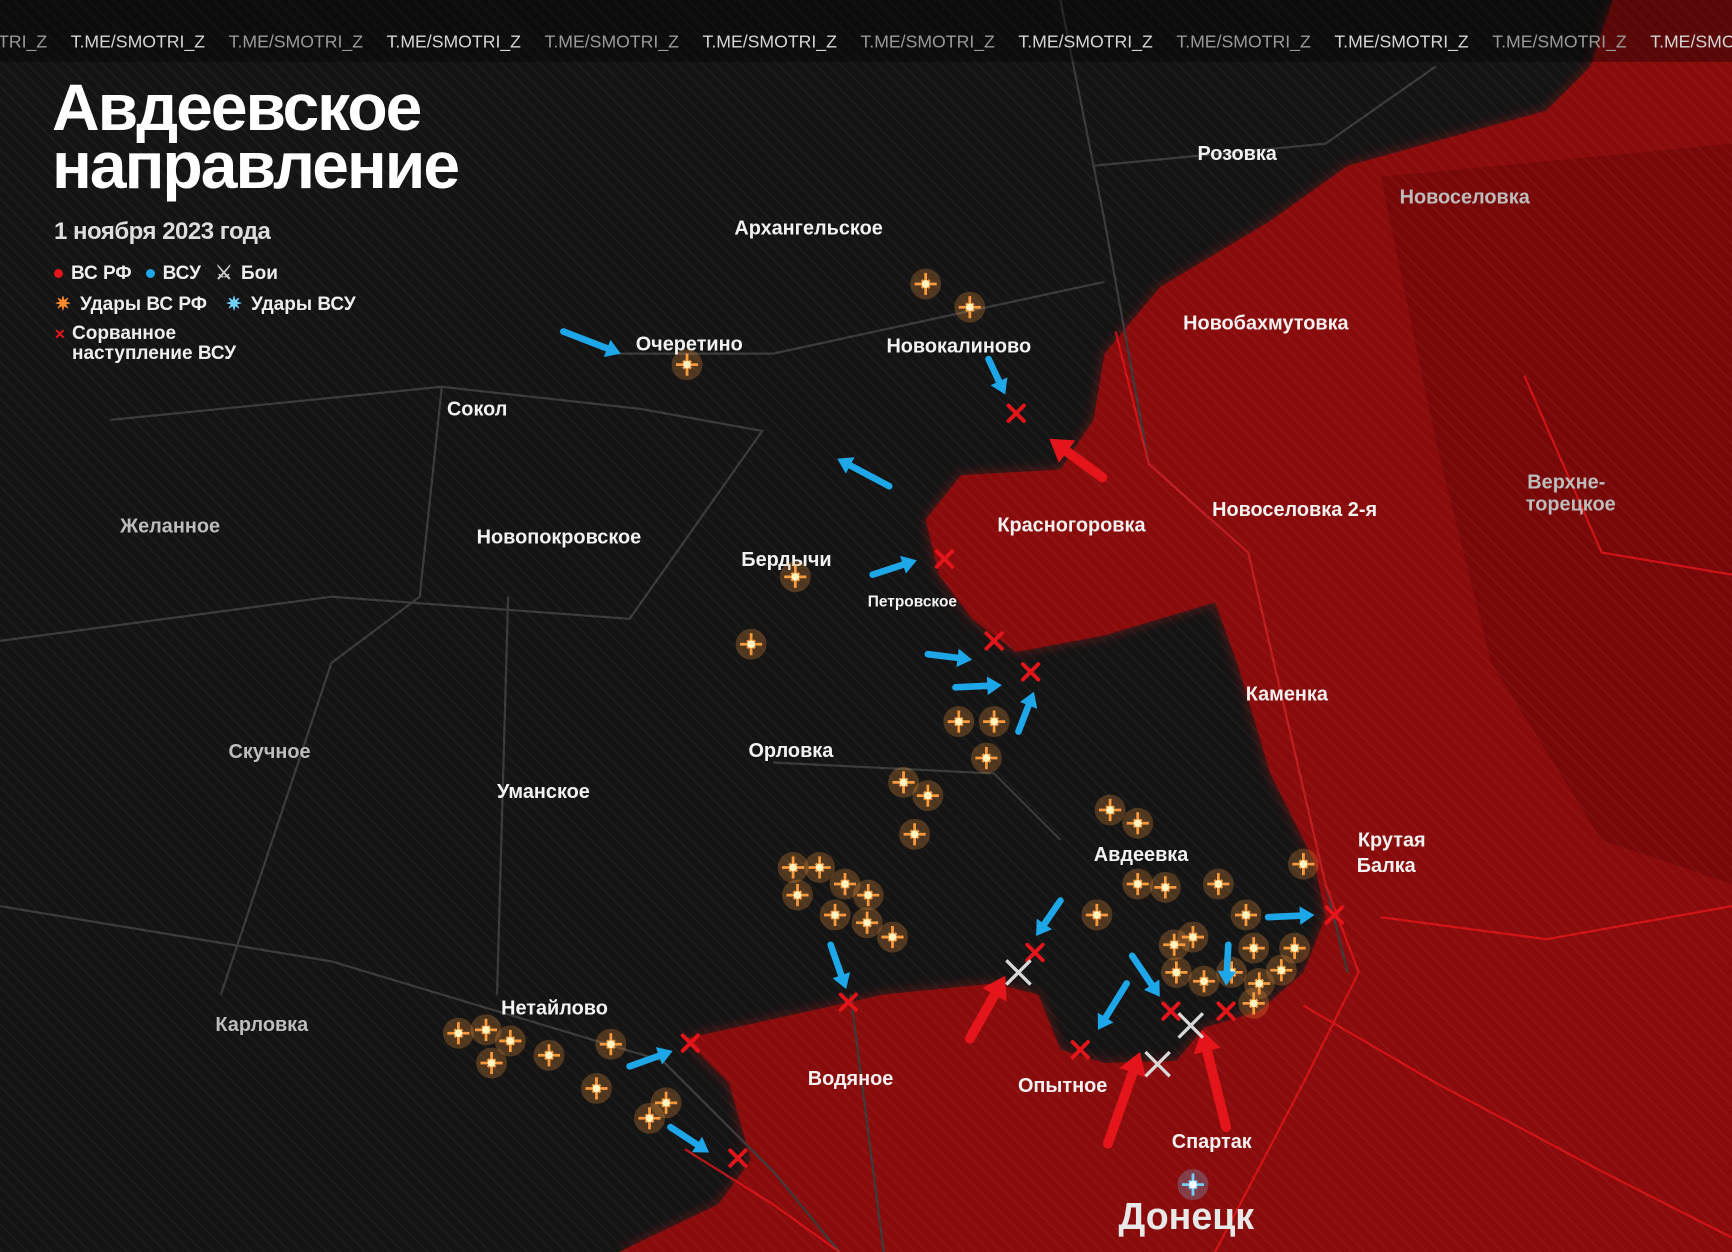 The height and width of the screenshot is (1252, 1732). I want to click on label-netaylovo: Нетайлово, so click(554, 1008).